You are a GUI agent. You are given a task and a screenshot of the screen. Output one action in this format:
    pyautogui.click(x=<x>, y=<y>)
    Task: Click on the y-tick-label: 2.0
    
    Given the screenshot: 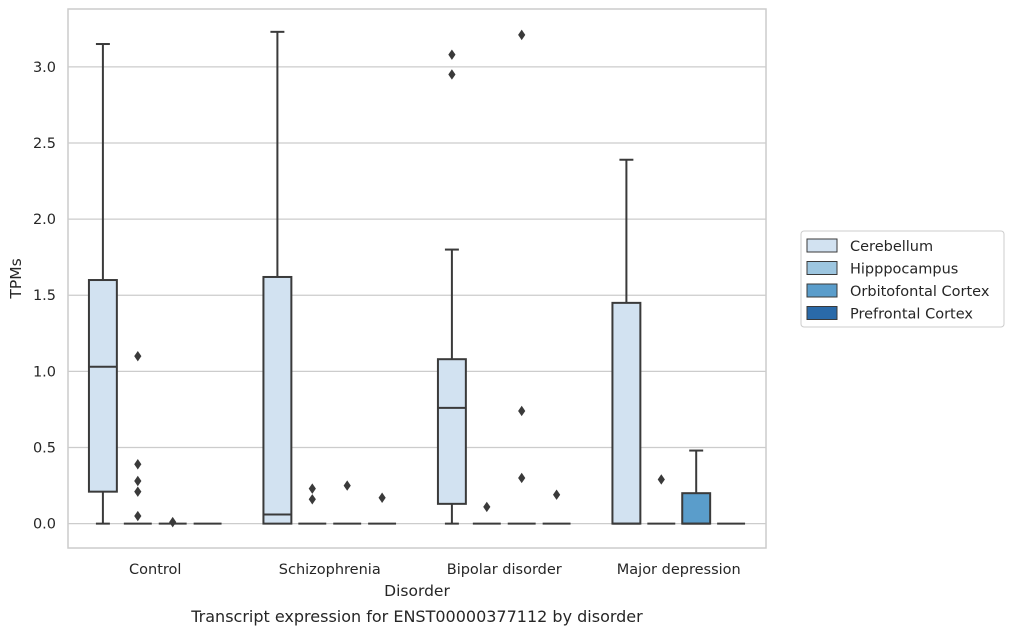 What is the action you would take?
    pyautogui.click(x=44, y=220)
    